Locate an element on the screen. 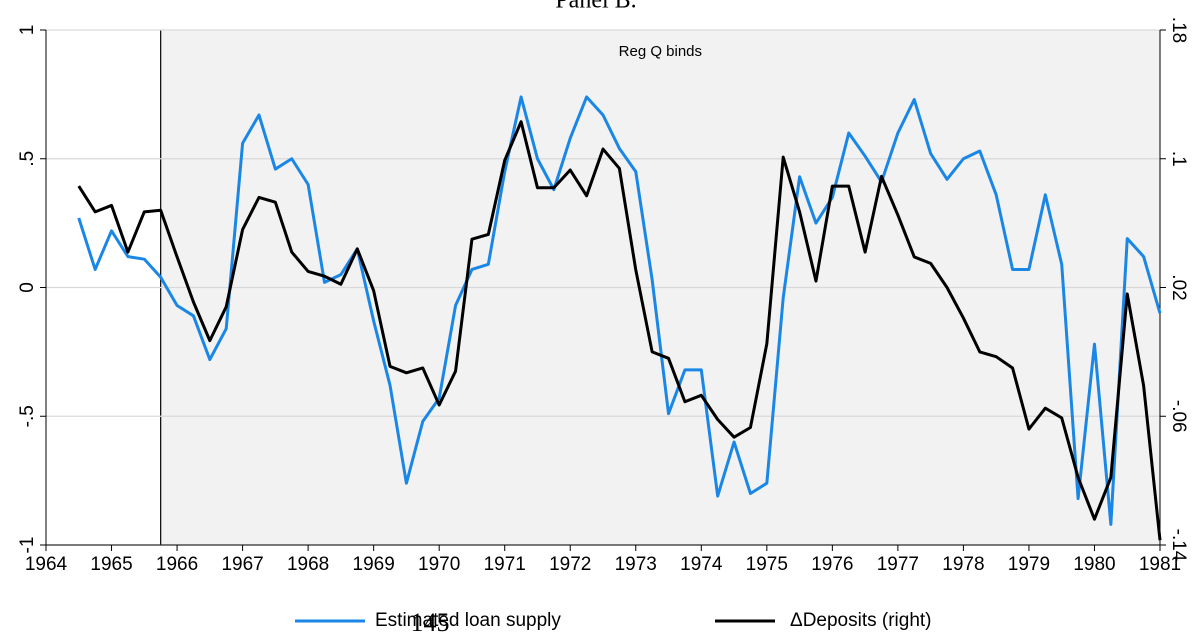 Image resolution: width=1193 pixels, height=637 pixels. y-tick-label: .5 is located at coordinates (27, 159).